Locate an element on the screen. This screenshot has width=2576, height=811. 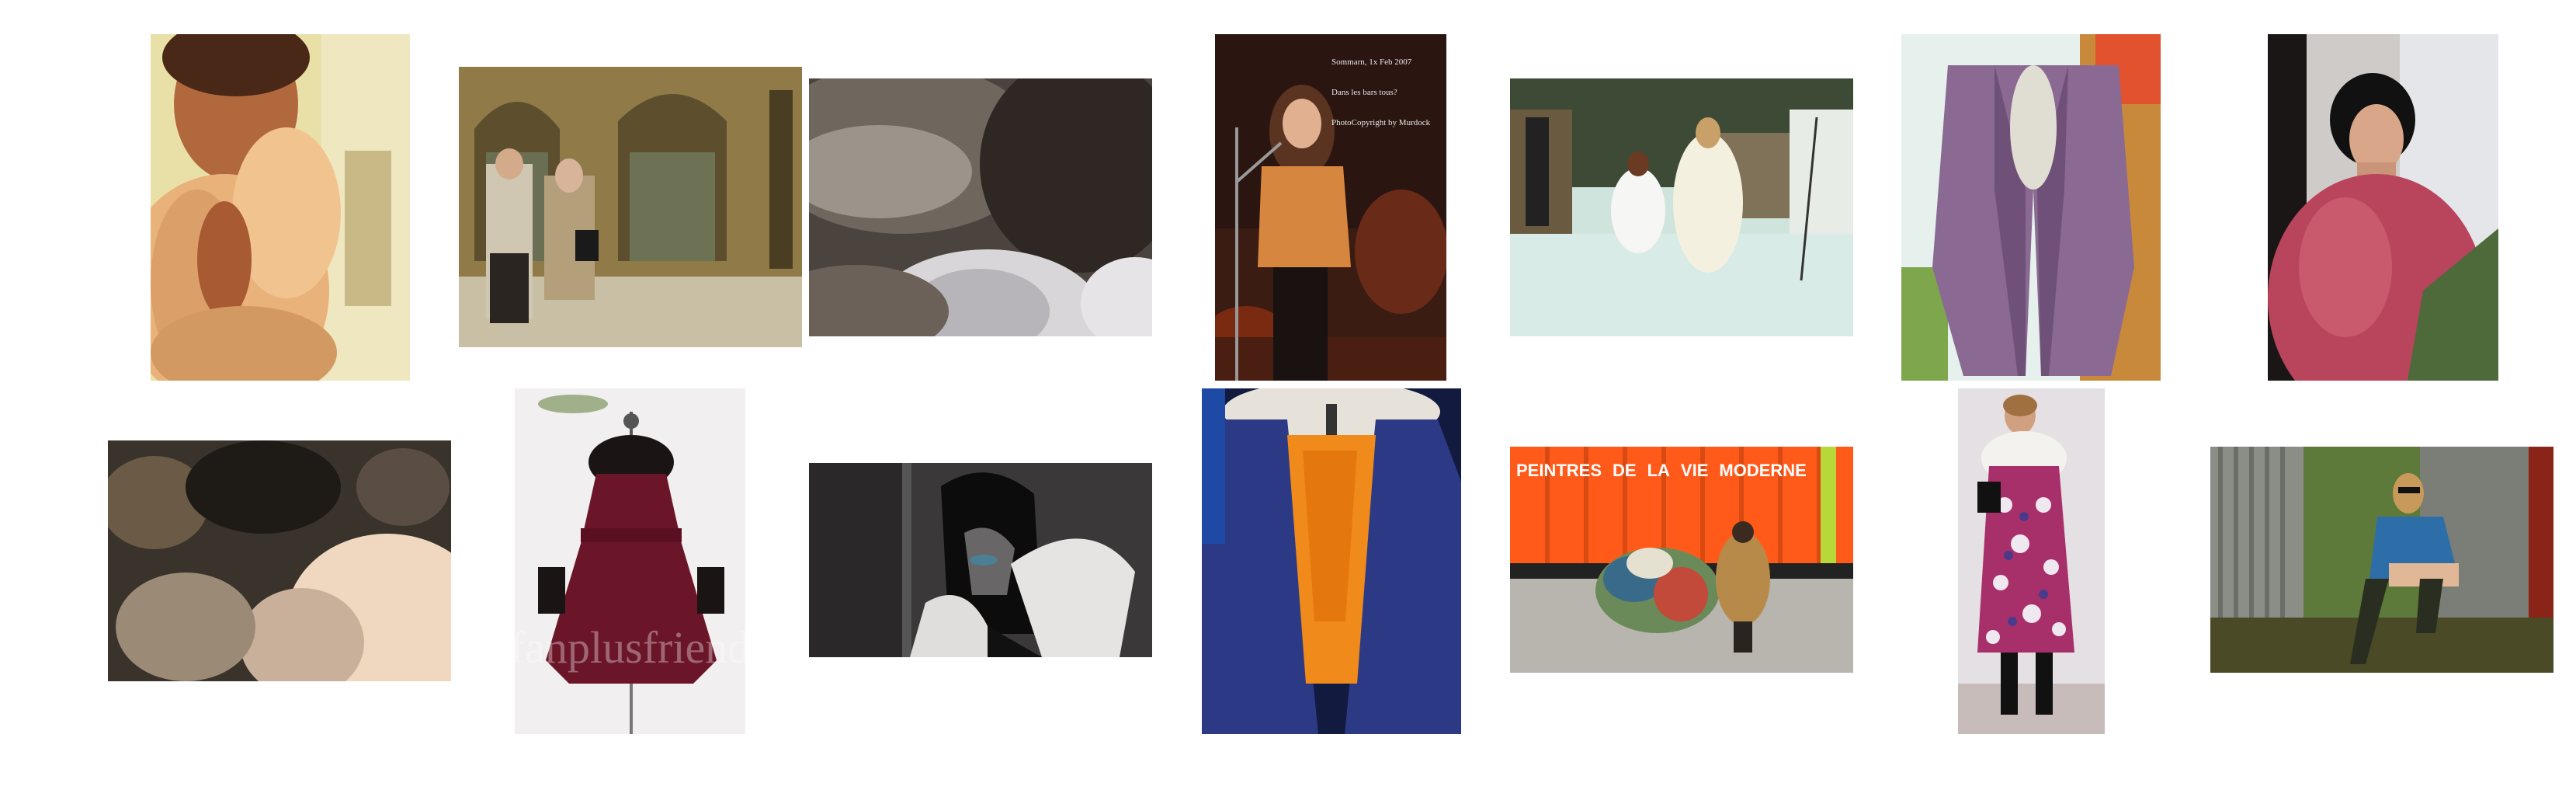
coat-watermark: fanplusfriend is located at coordinates (630, 647).